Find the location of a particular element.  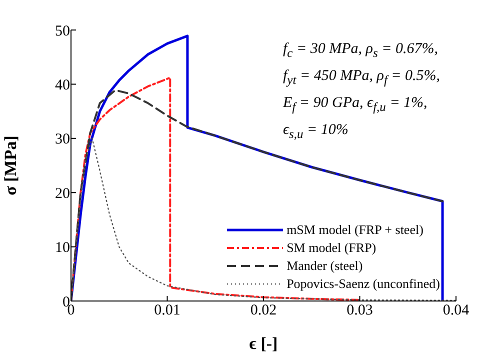

legend-label: SM model (FRP) is located at coordinates (331, 248).